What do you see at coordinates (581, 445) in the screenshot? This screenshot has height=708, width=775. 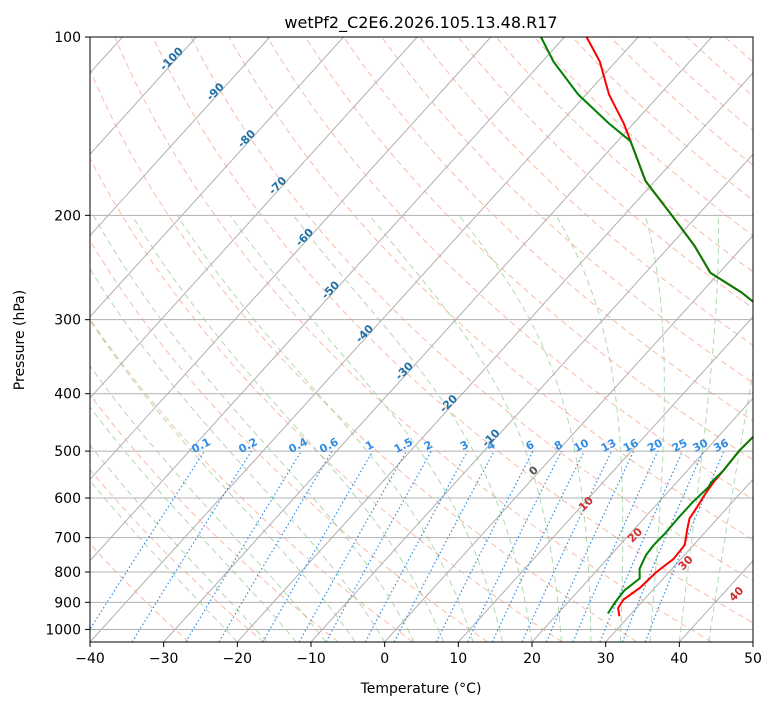 I see `mixing-ratio-label: 10` at bounding box center [581, 445].